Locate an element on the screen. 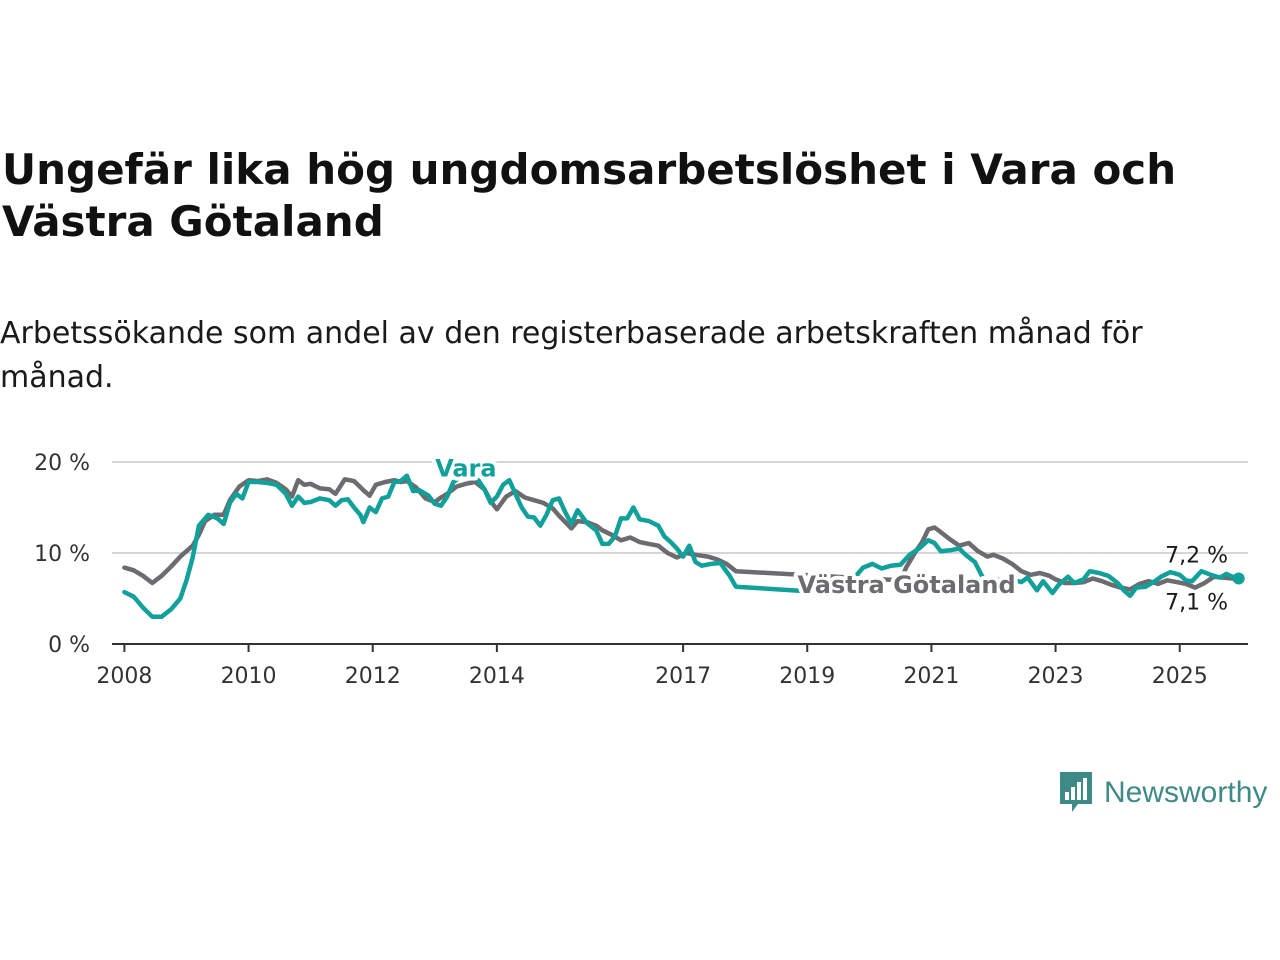 The image size is (1280, 960). series-label-0: Vara is located at coordinates (466, 468).